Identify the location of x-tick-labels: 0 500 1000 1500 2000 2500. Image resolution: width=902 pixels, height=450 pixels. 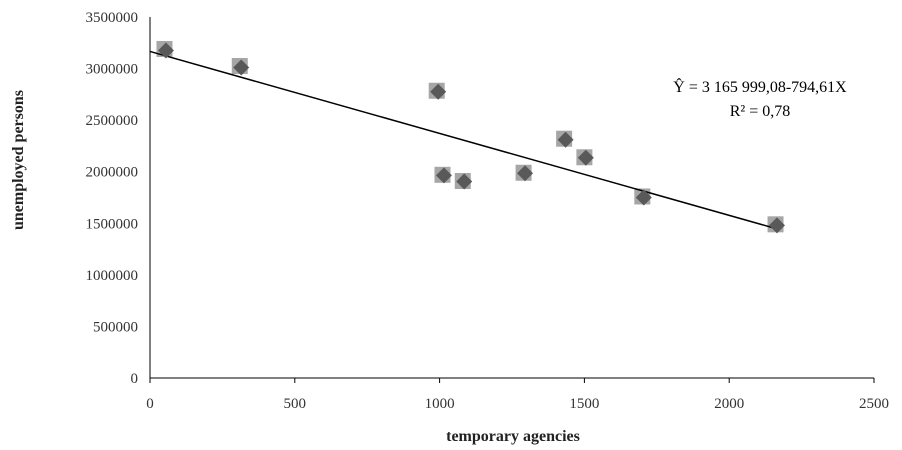
(517, 404).